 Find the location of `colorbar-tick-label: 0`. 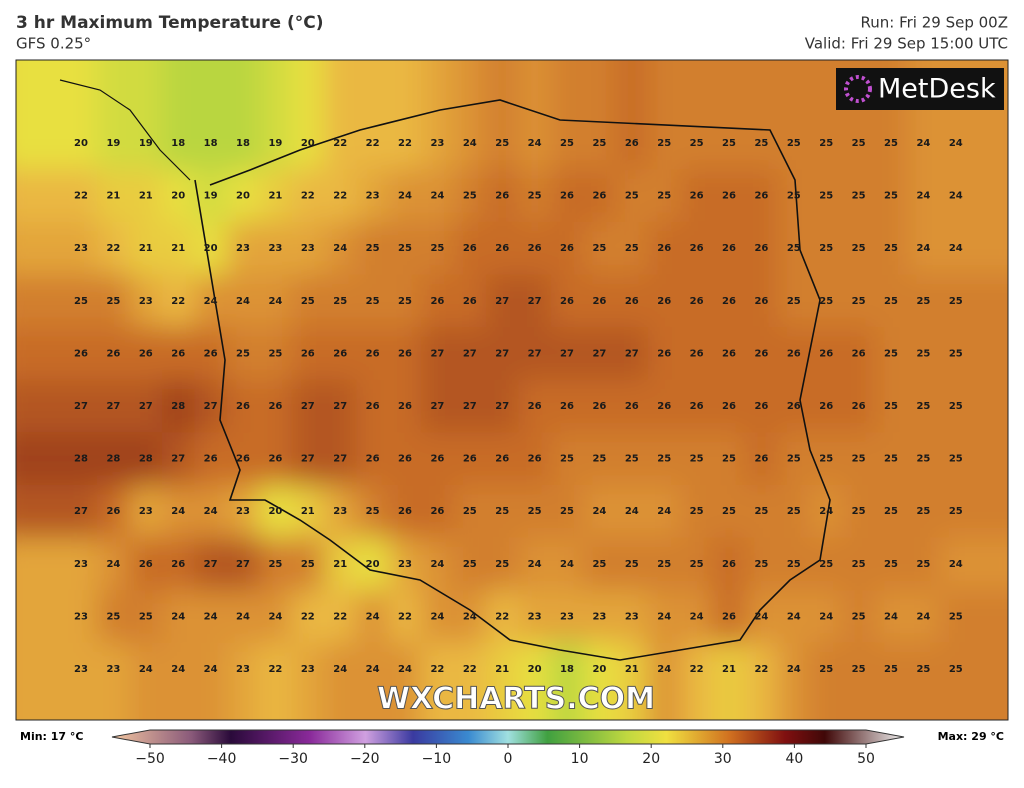

colorbar-tick-label: 0 is located at coordinates (508, 759).